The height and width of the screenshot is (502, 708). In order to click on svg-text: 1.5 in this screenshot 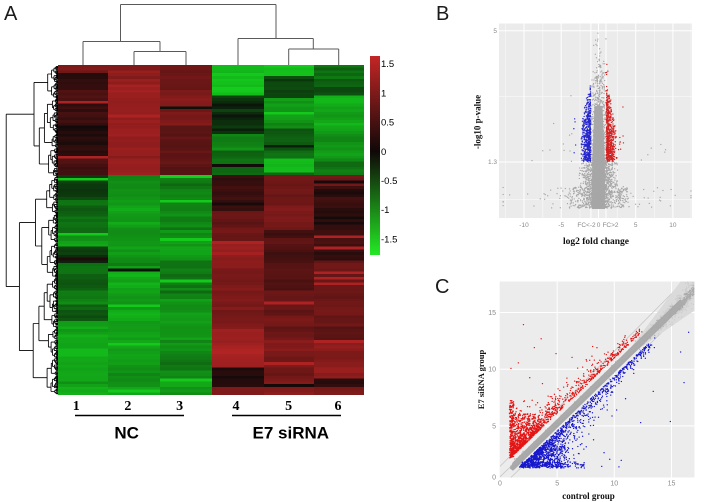, I will do `click(387, 64)`.